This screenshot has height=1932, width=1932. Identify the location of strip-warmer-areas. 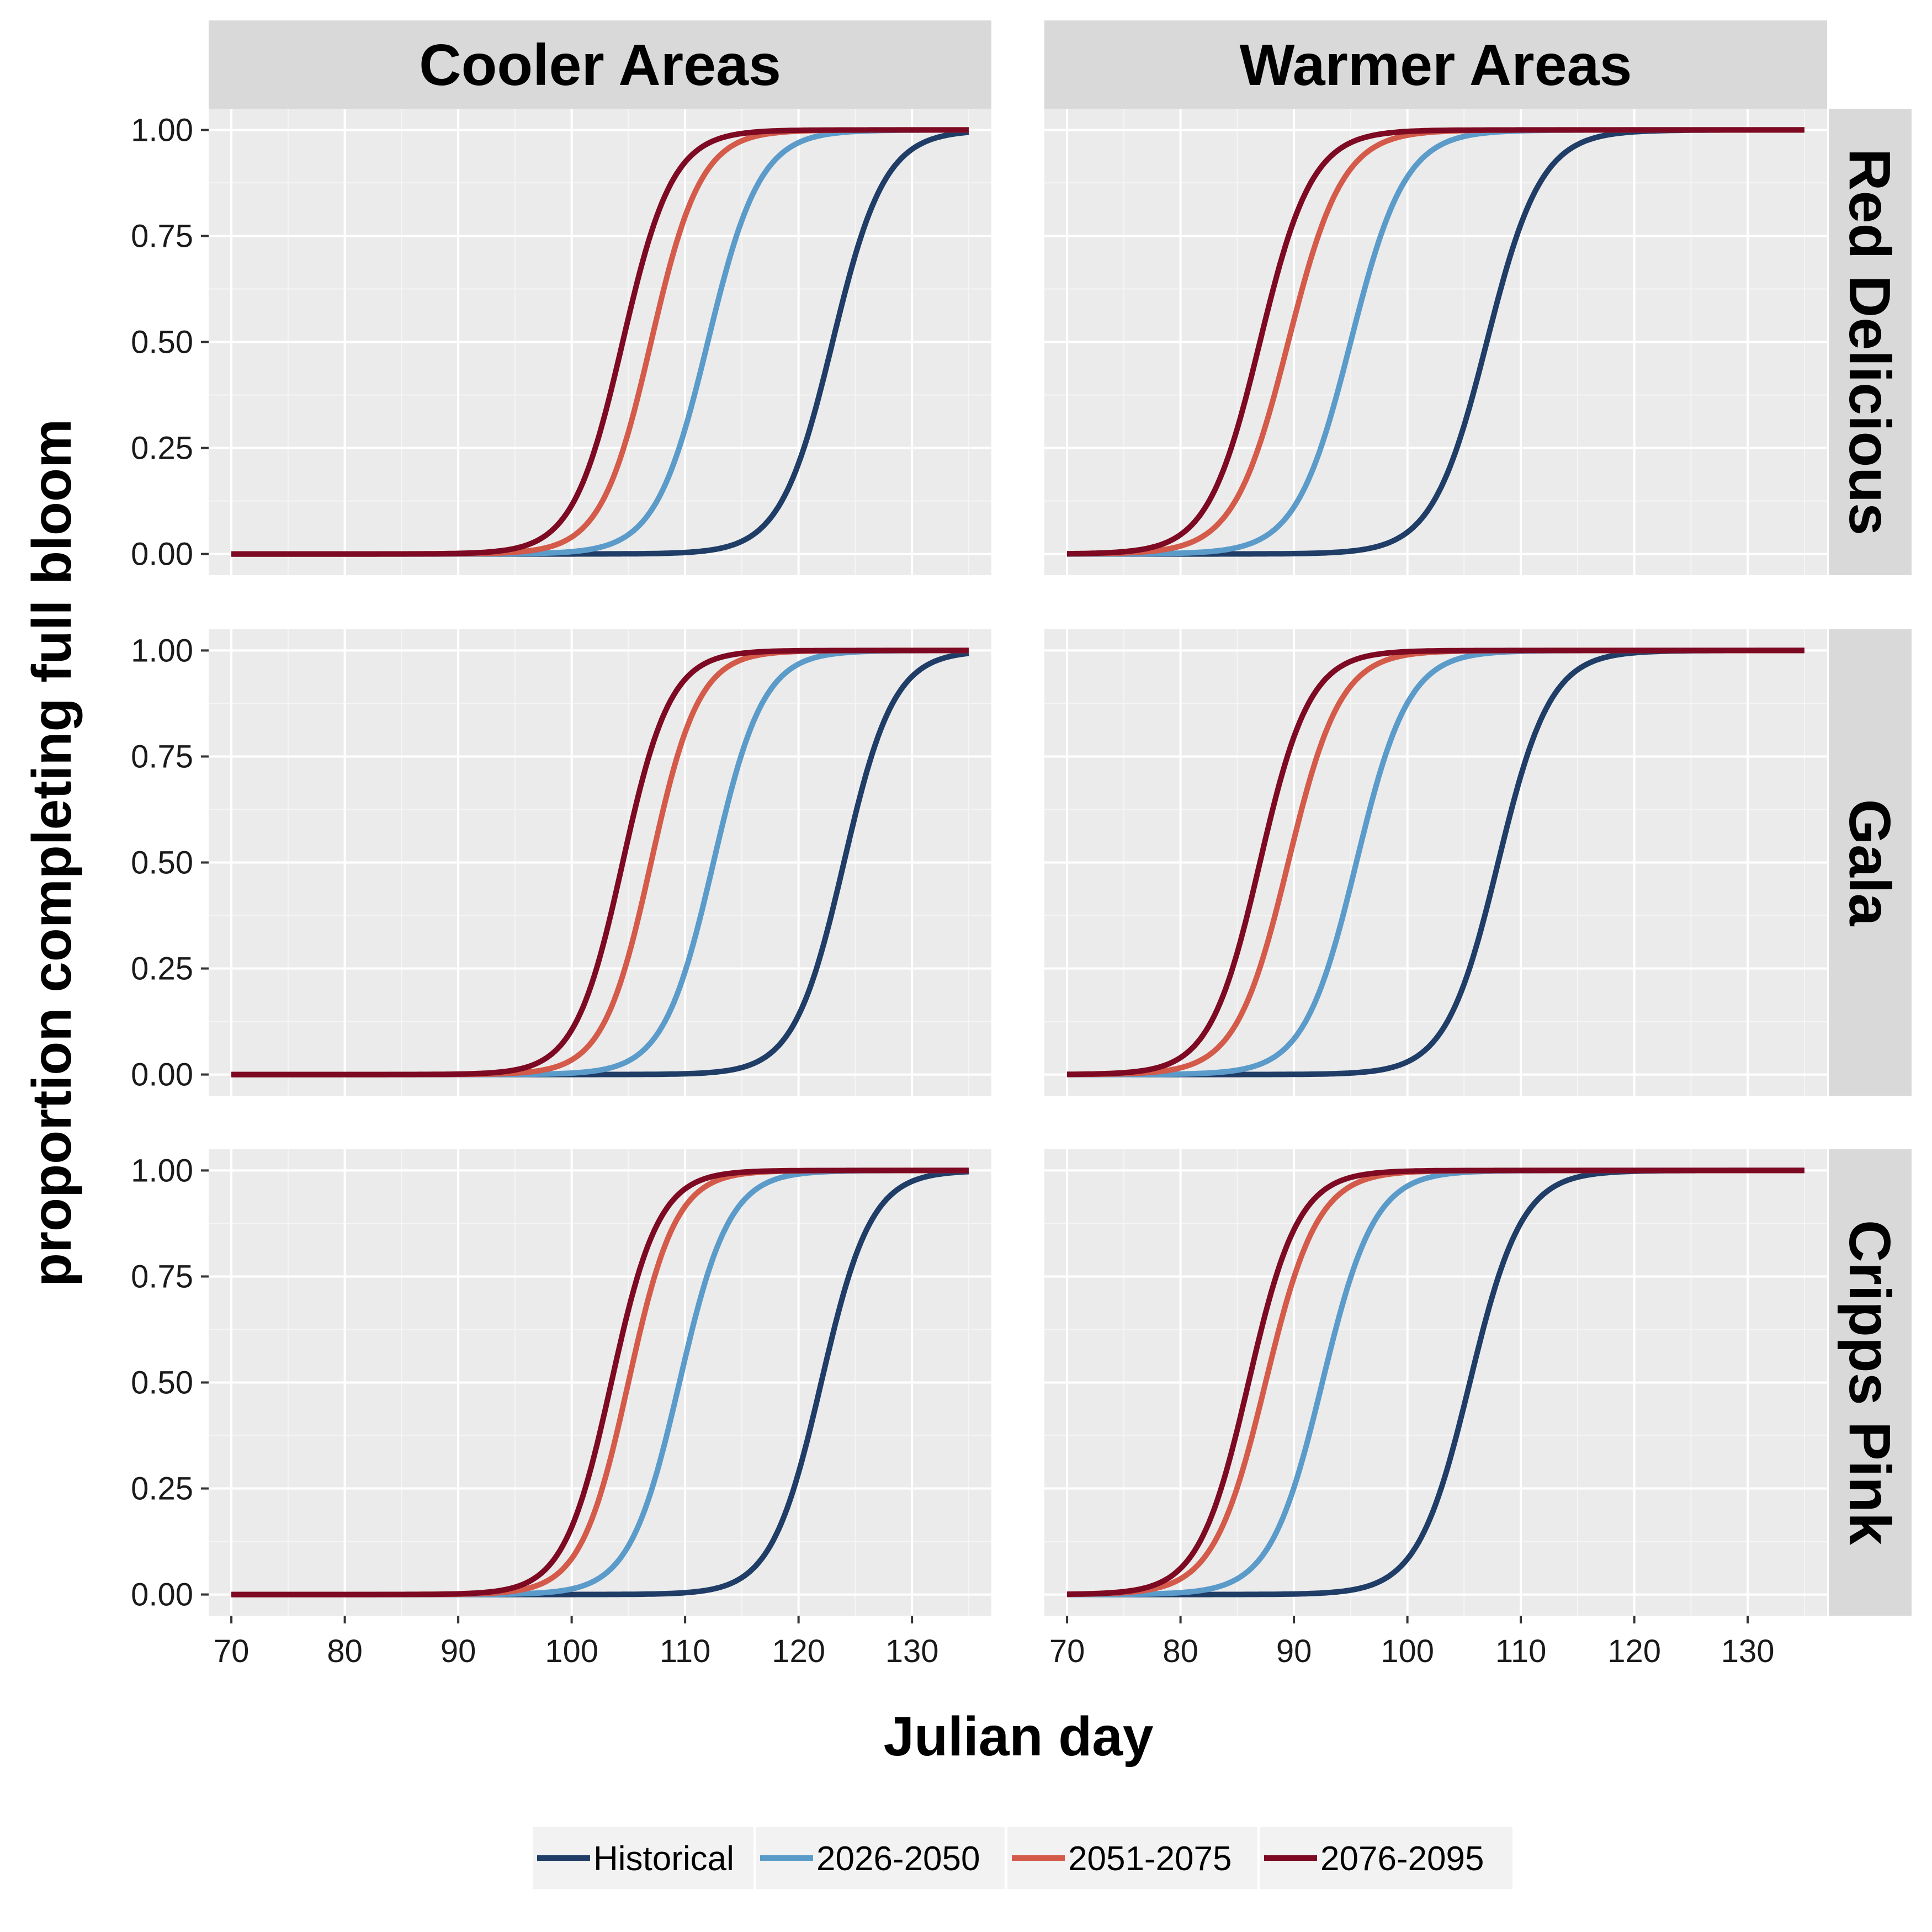
(1435, 65).